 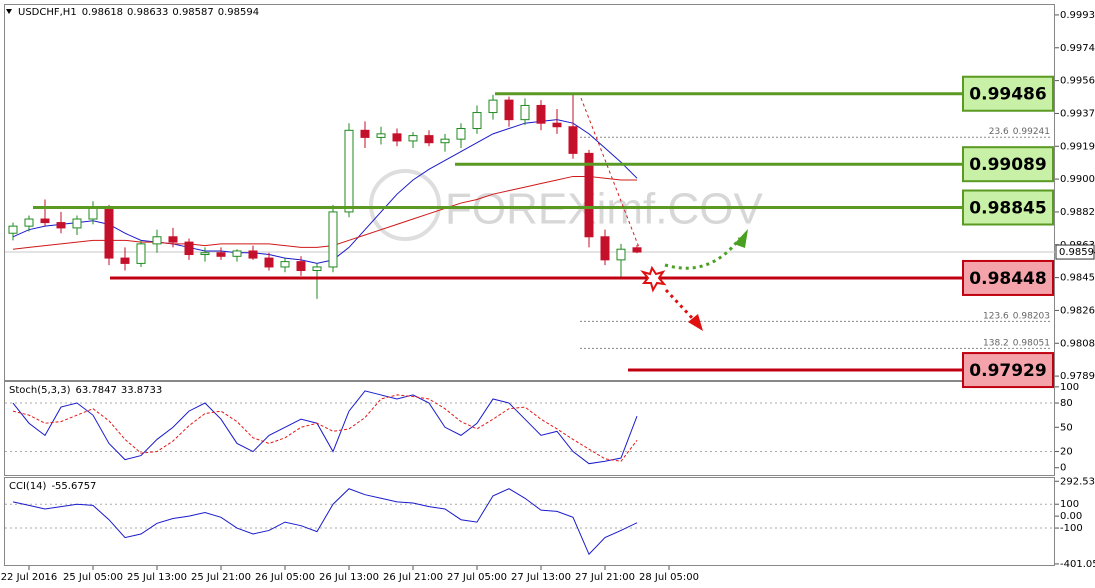 What do you see at coordinates (1077, 113) in the screenshot?
I see `y-tick-label: 0.99375` at bounding box center [1077, 113].